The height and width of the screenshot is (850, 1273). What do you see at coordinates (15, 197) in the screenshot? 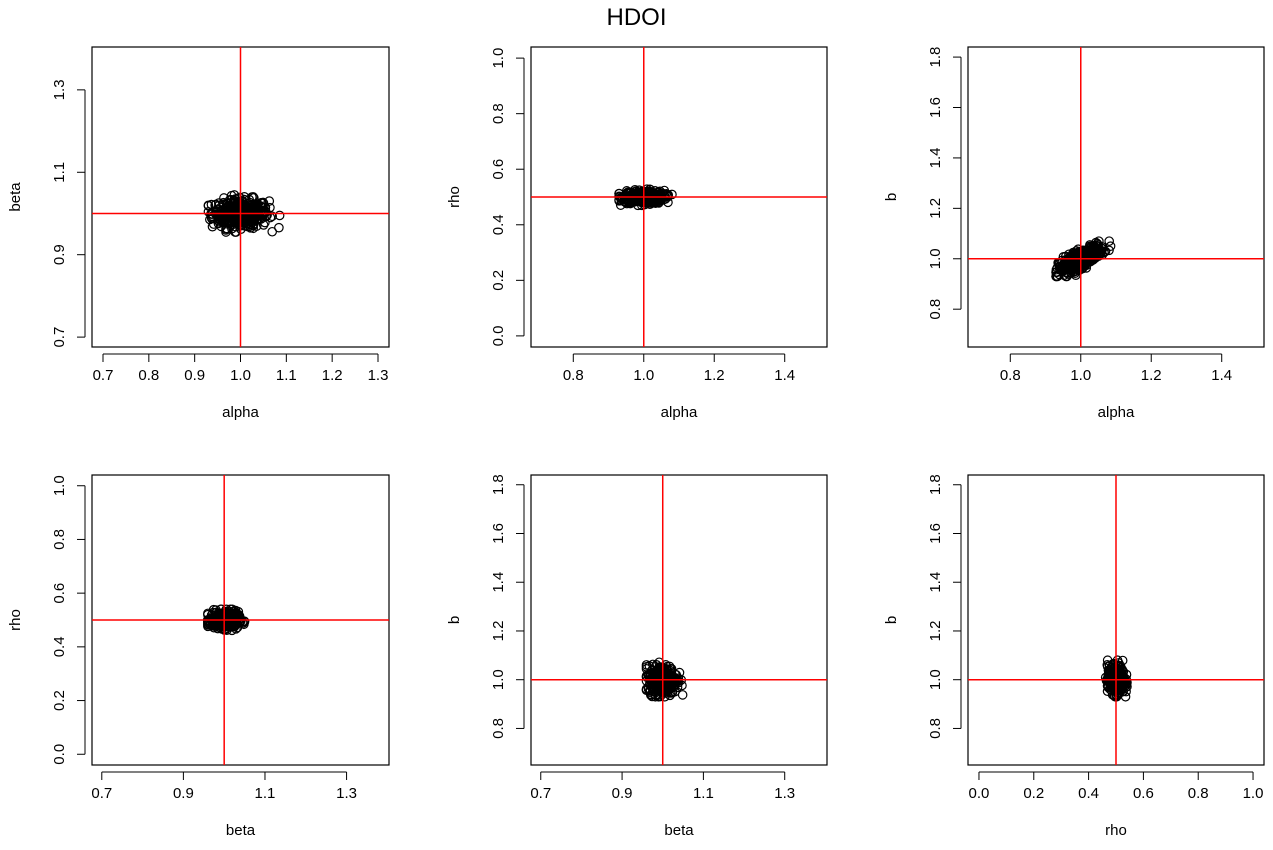
I see `y-axis-label: beta` at bounding box center [15, 197].